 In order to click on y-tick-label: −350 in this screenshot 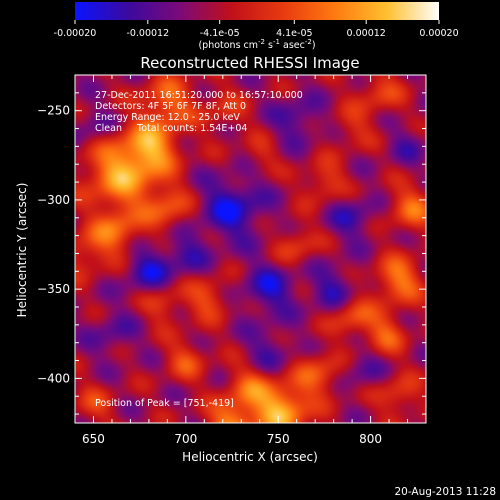, I will do `click(53, 289)`.